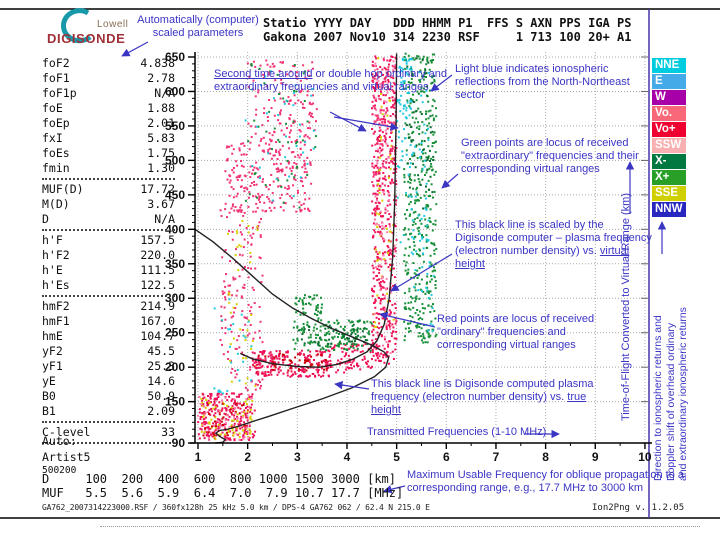 This screenshot has height=540, width=720. What do you see at coordinates (108, 321) in the screenshot?
I see `param-row: hmF1 167.0` at bounding box center [108, 321].